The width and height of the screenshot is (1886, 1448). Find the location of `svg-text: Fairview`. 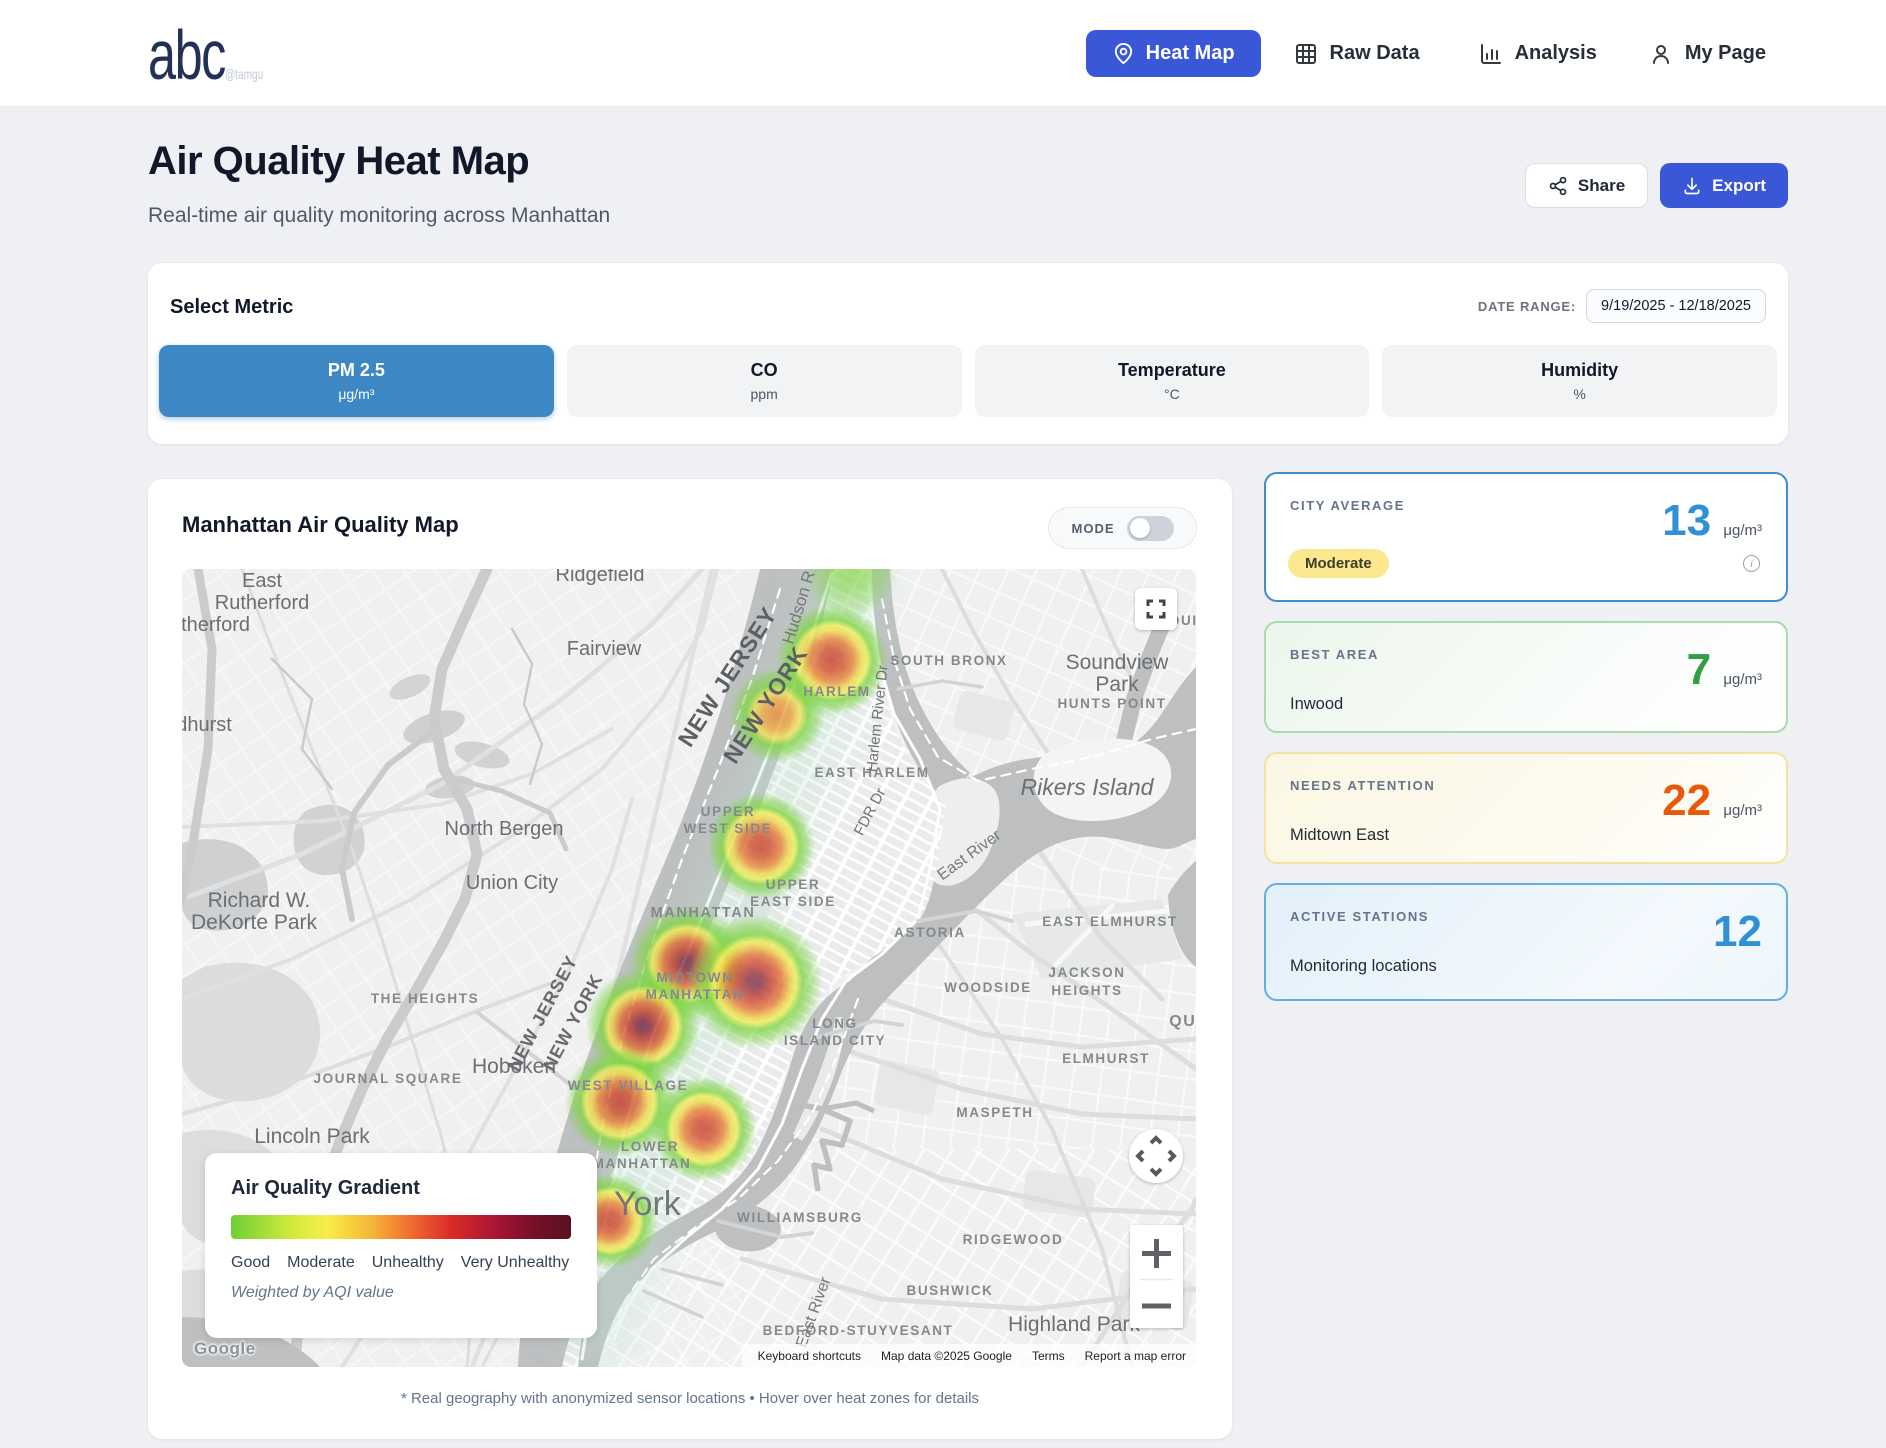

svg-text: Fairview is located at coordinates (604, 649).